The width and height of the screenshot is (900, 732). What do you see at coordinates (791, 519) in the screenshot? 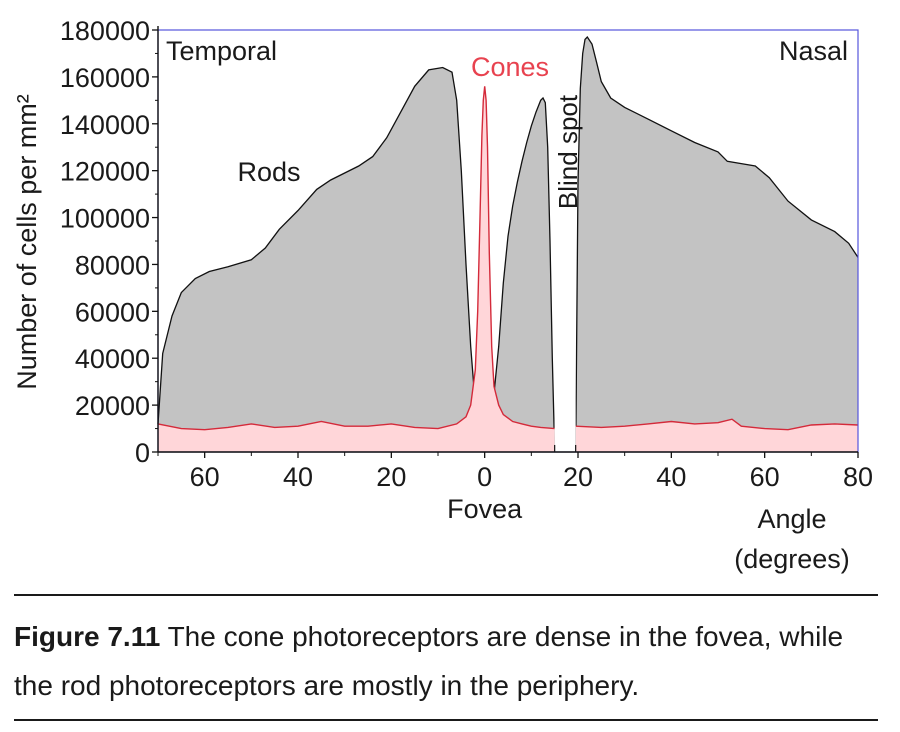
I see `x-axis-label-angle: Angle` at bounding box center [791, 519].